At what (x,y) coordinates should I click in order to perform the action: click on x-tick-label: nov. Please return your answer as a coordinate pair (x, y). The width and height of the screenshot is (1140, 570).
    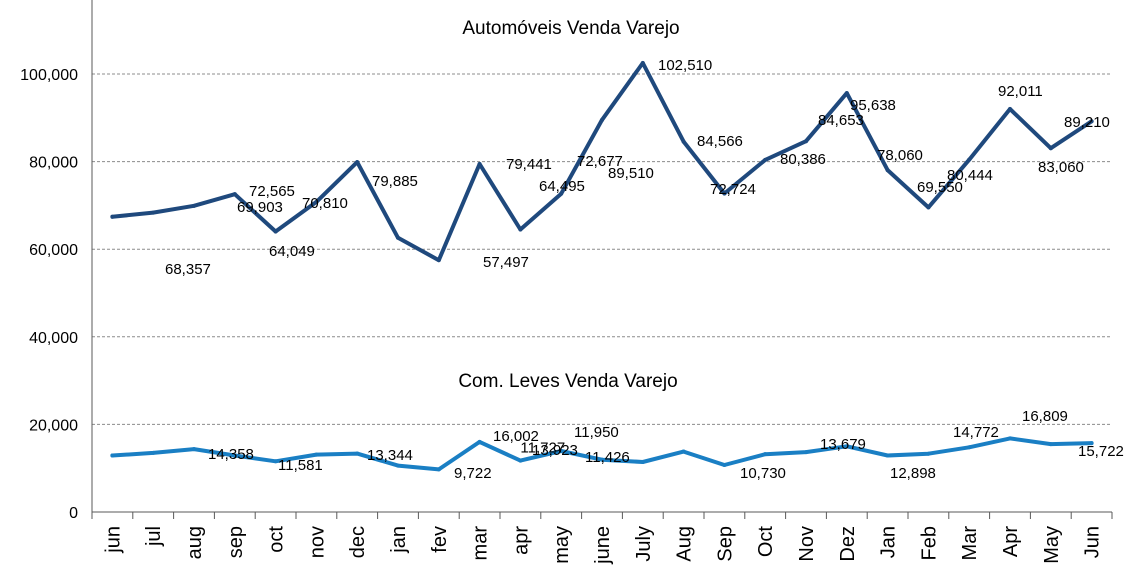
    Looking at the image, I should click on (317, 542).